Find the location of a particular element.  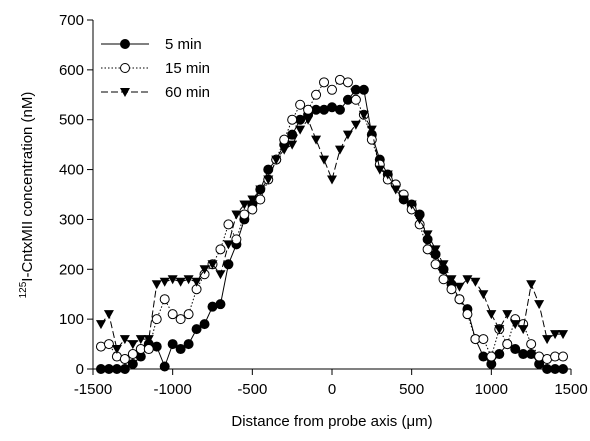

y-tick-label: 700 is located at coordinates (71, 20).